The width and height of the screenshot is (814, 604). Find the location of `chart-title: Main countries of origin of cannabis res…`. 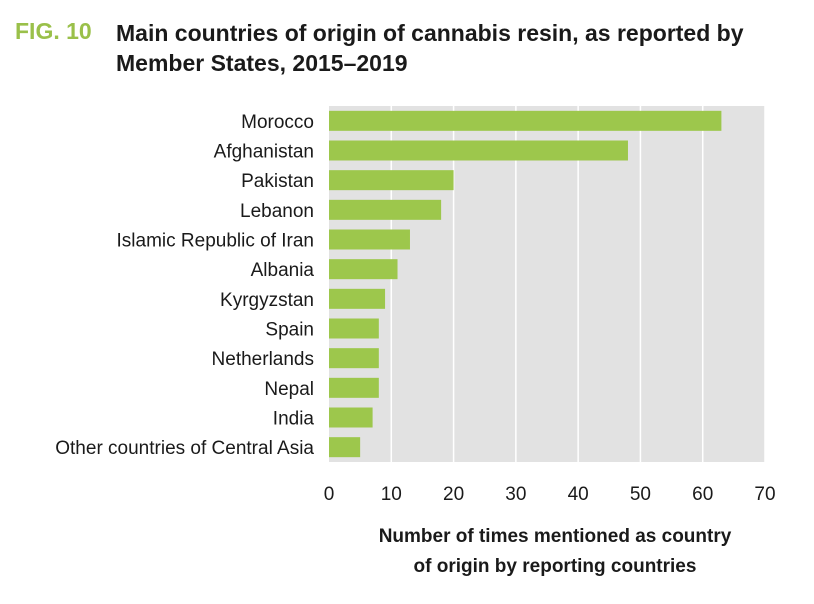

chart-title: Main countries of origin of cannabis res… is located at coordinates (456, 48).